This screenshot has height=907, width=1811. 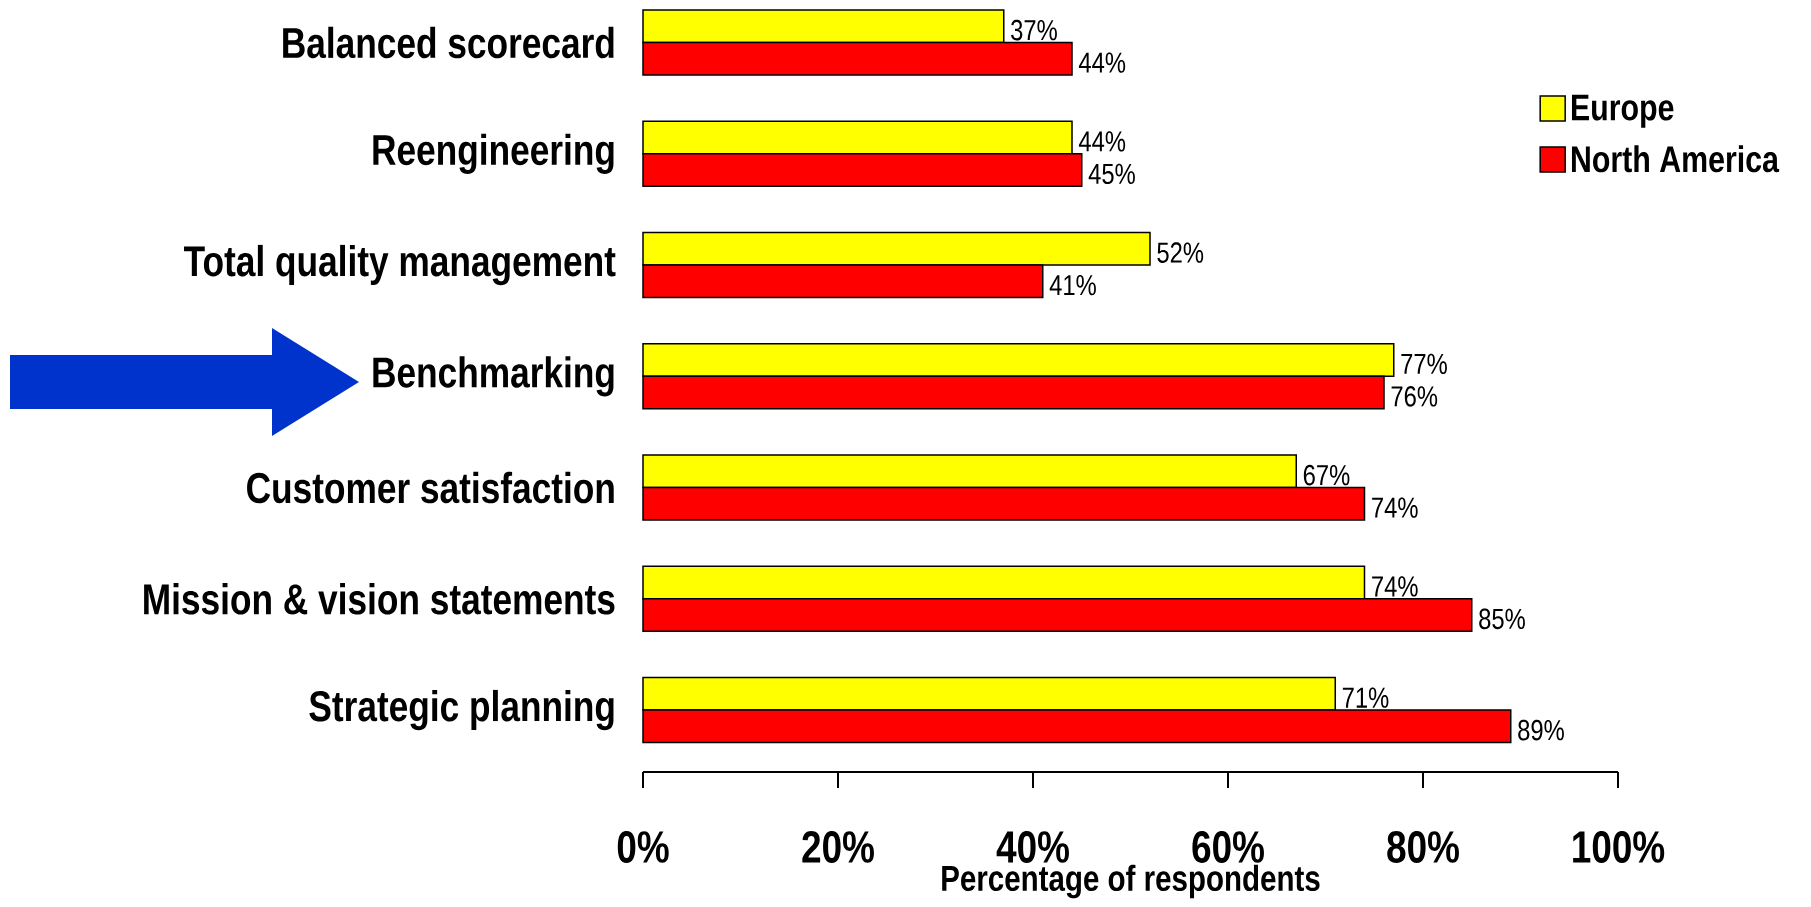 What do you see at coordinates (493, 376) in the screenshot?
I see `y-tick-label: Benchmarking` at bounding box center [493, 376].